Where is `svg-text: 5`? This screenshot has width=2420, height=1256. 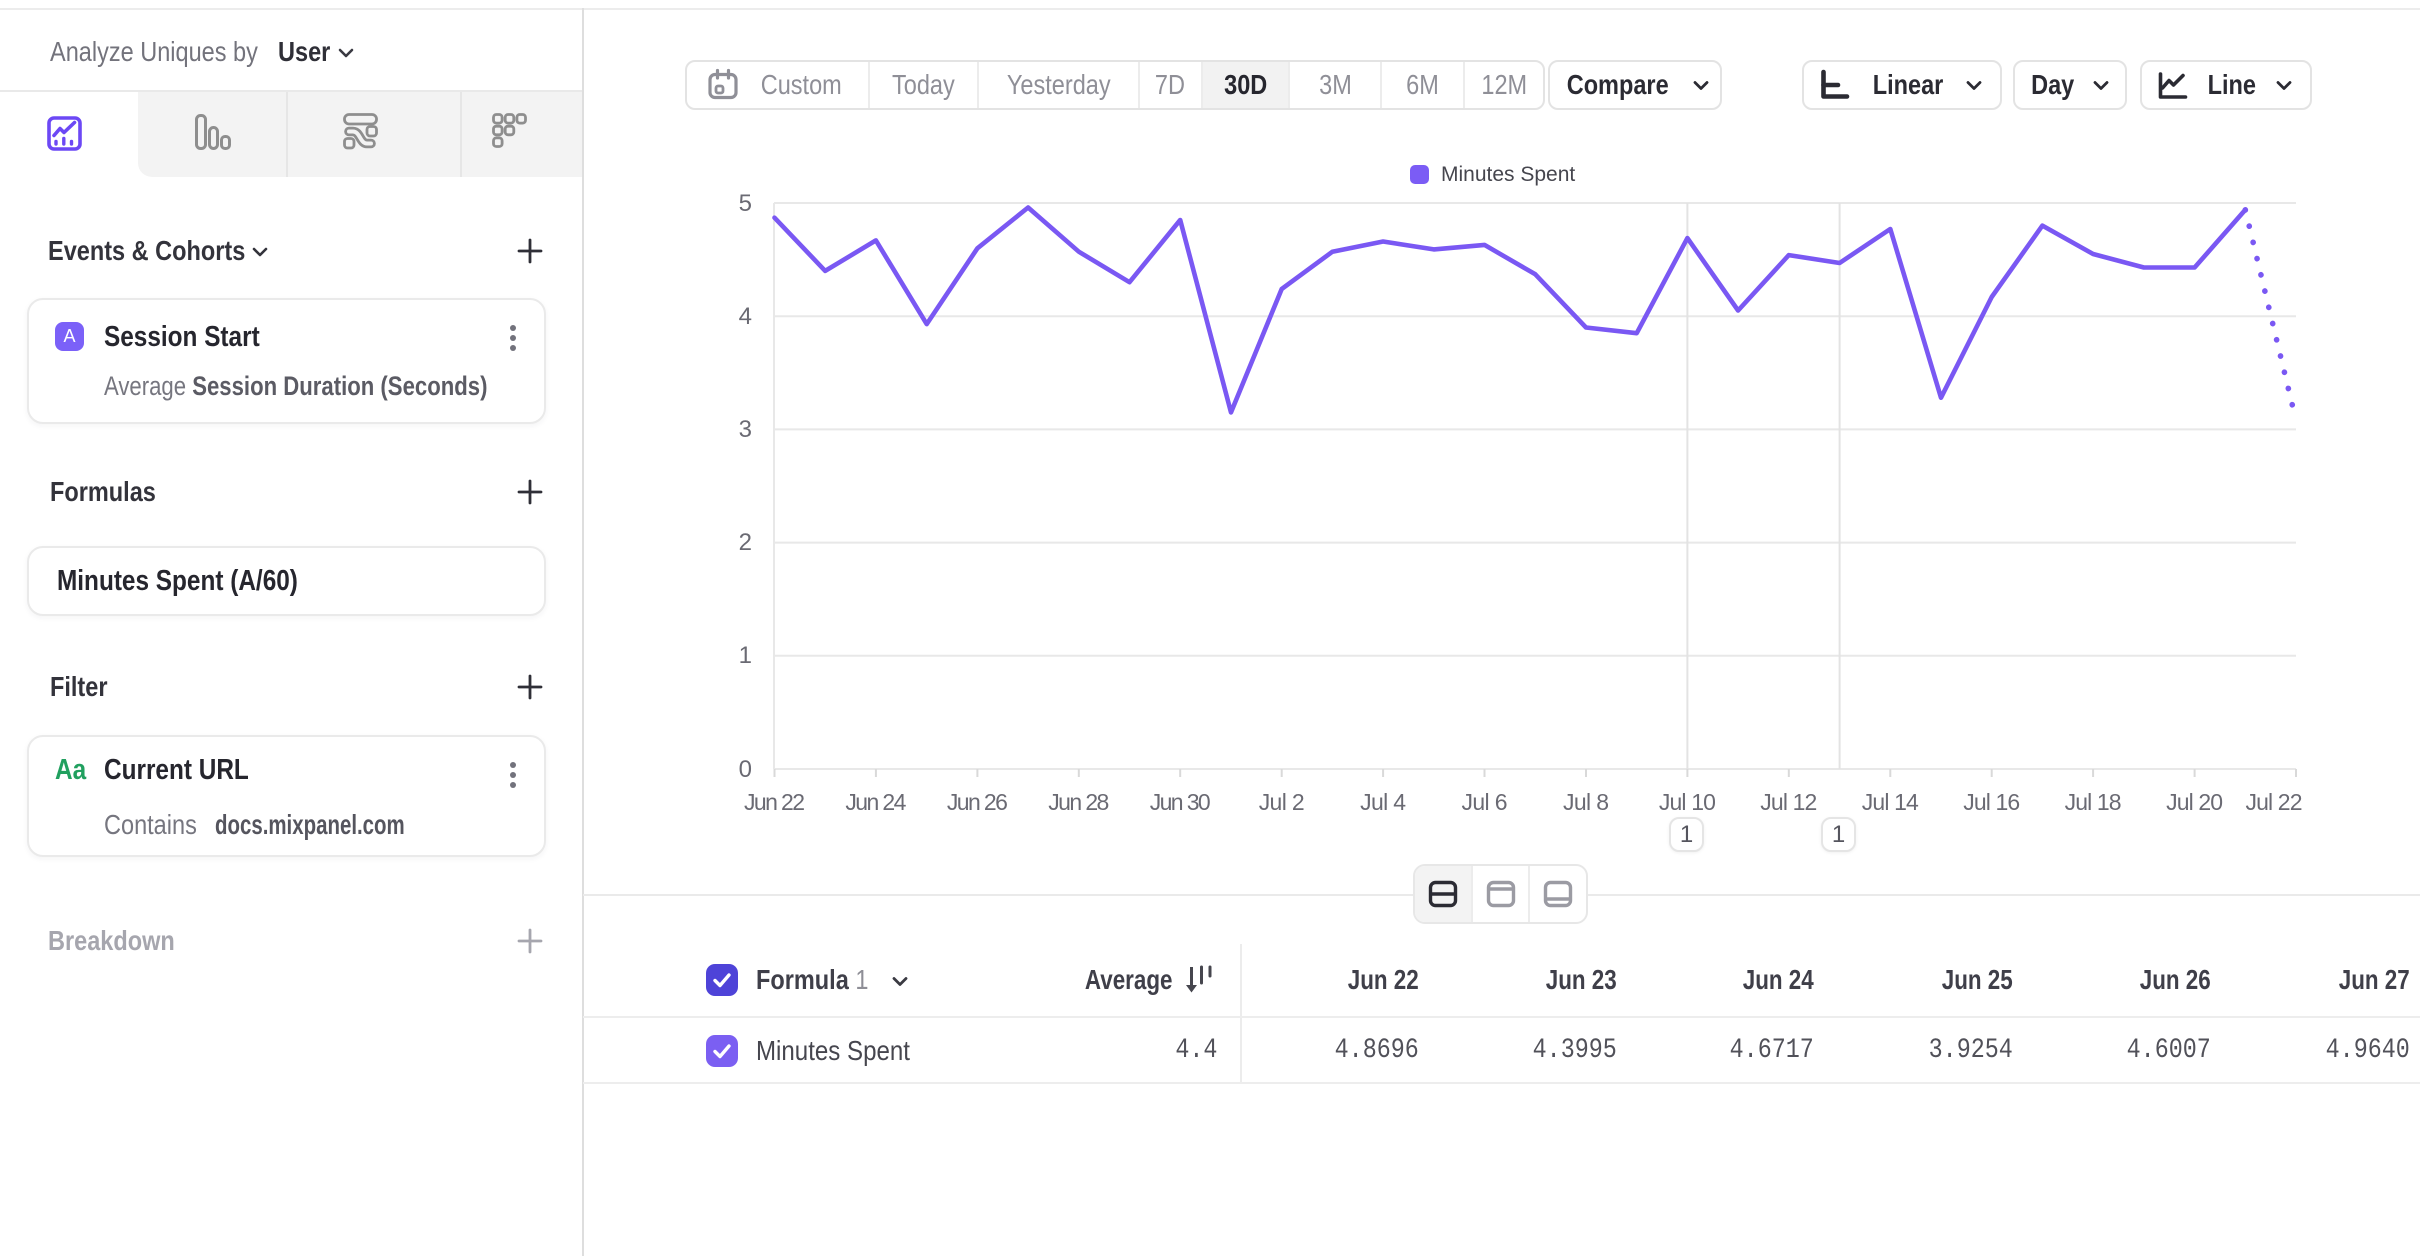
svg-text: 5 is located at coordinates (745, 203).